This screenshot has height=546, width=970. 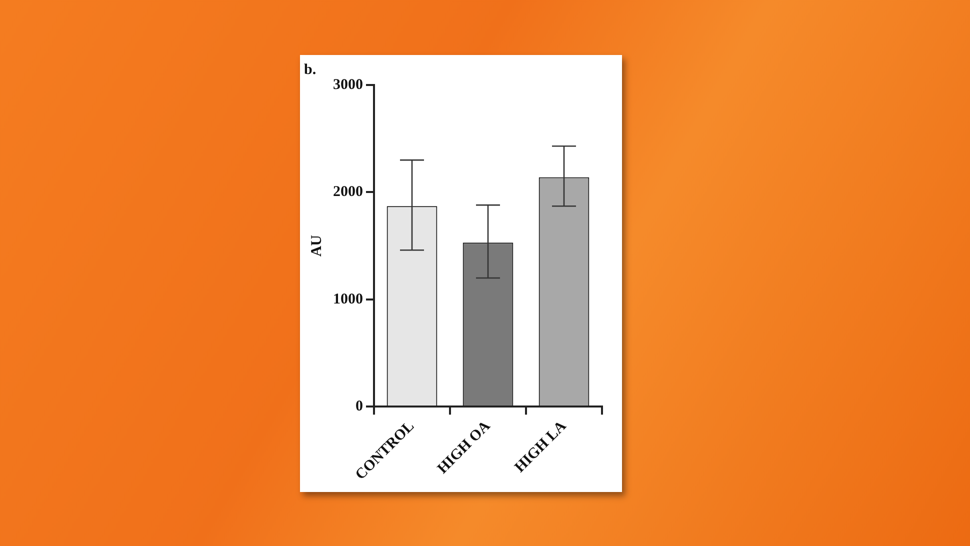 What do you see at coordinates (316, 245) in the screenshot?
I see `y-axis-title: AU` at bounding box center [316, 245].